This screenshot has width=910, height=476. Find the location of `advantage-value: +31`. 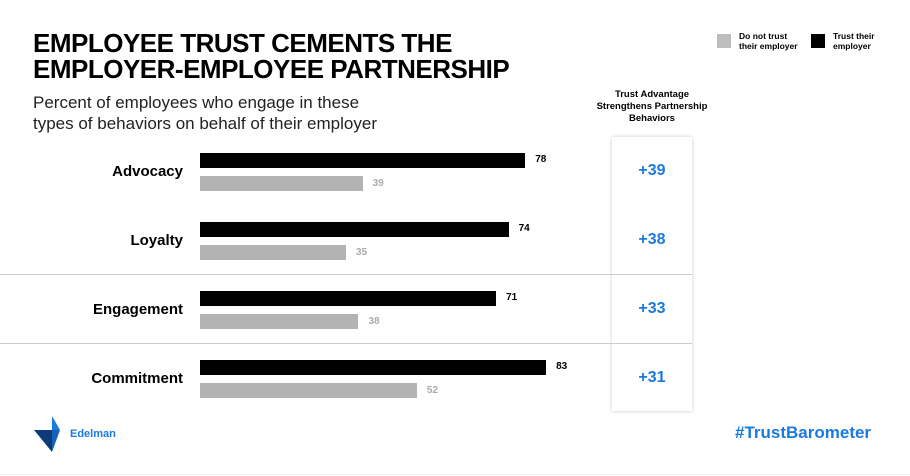

advantage-value: +31 is located at coordinates (652, 377).